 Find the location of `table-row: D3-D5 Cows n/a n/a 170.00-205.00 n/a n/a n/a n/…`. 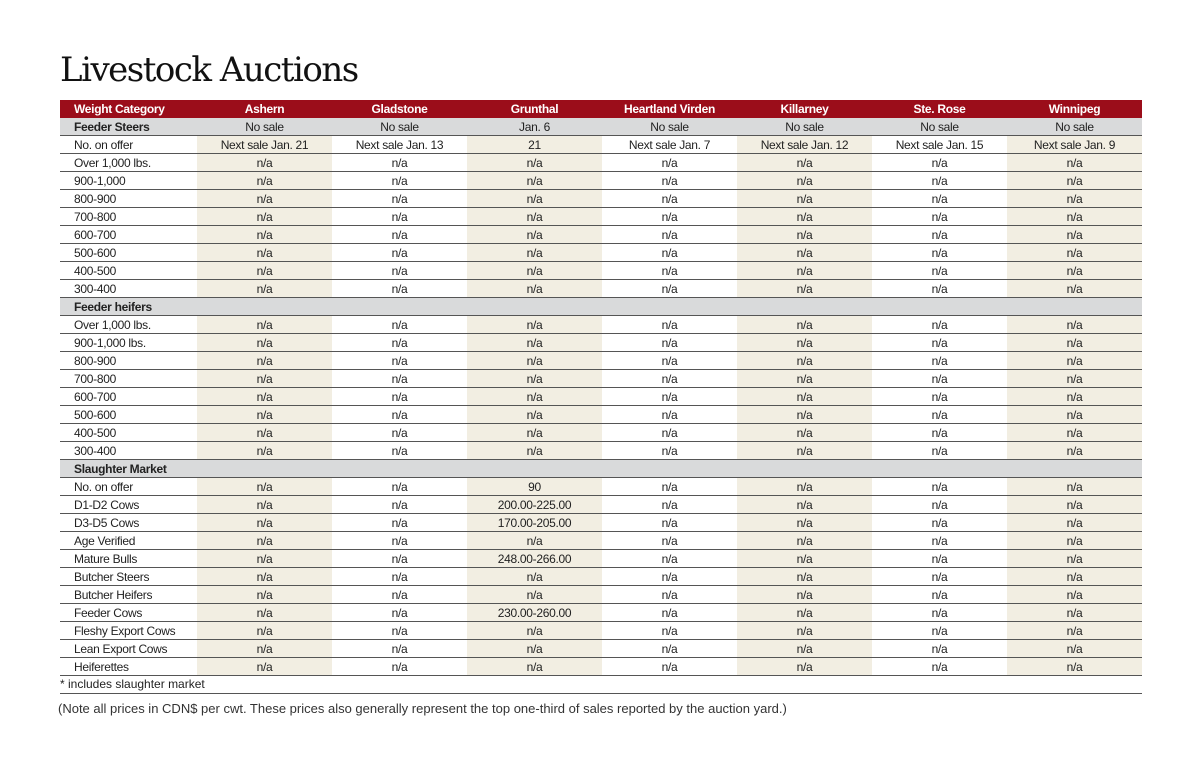

table-row: D3-D5 Cows n/a n/a 170.00-205.00 n/a n/a n/a n/… is located at coordinates (601, 522).